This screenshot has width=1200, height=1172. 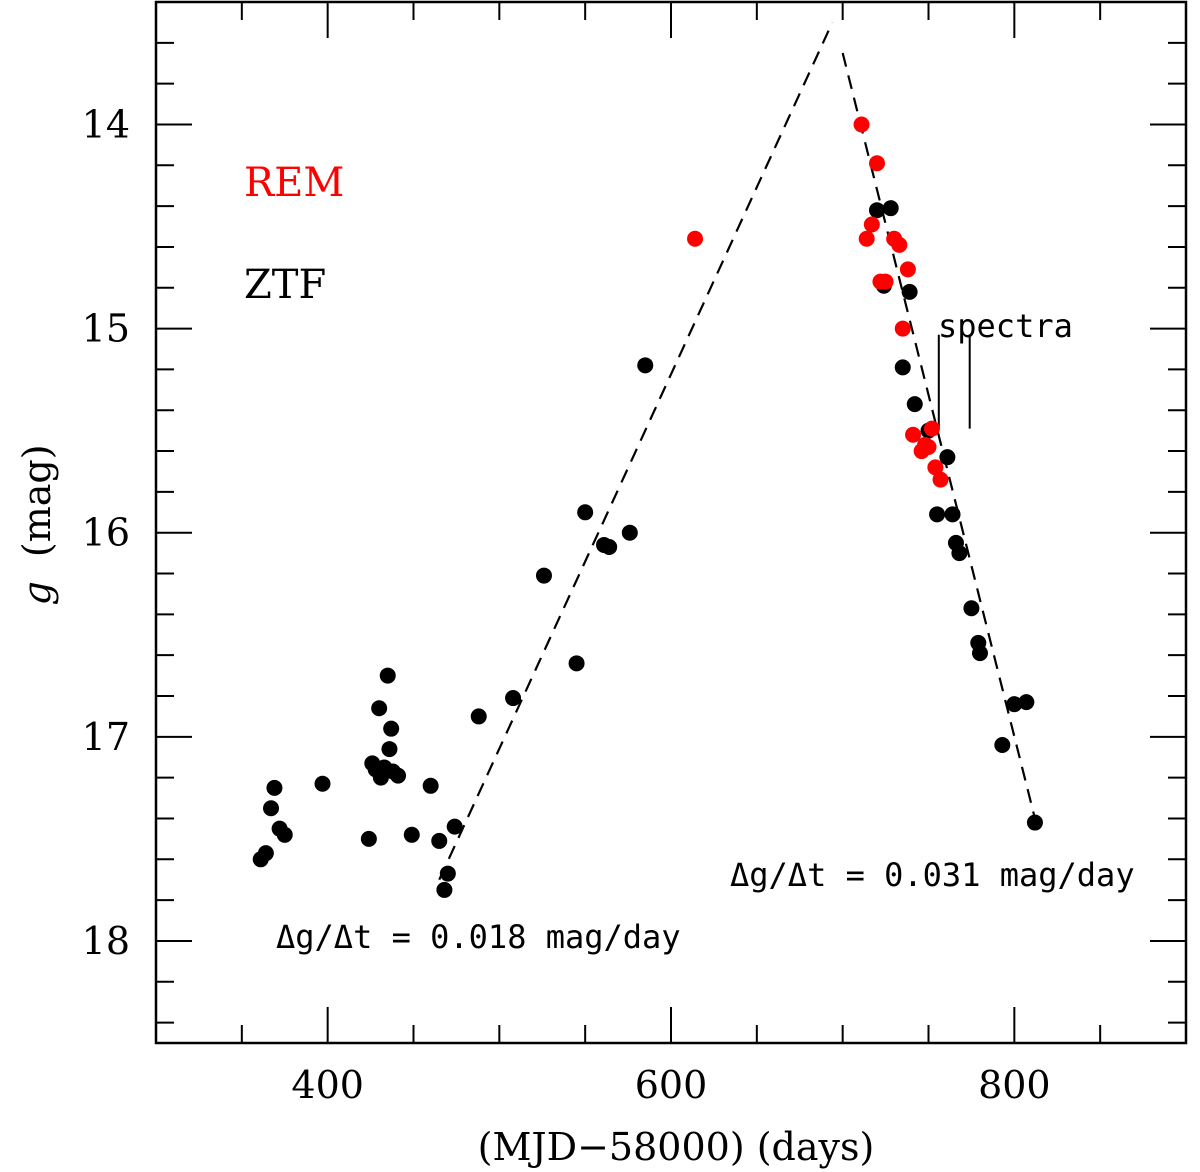 What do you see at coordinates (106, 533) in the screenshot?
I see `y-tick-label: 16` at bounding box center [106, 533].